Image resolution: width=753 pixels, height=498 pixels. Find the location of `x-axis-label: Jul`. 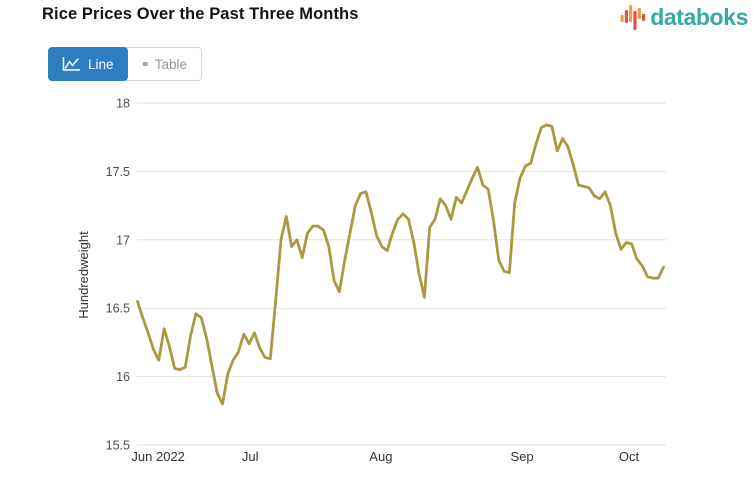

x-axis-label: Jul is located at coordinates (250, 456).